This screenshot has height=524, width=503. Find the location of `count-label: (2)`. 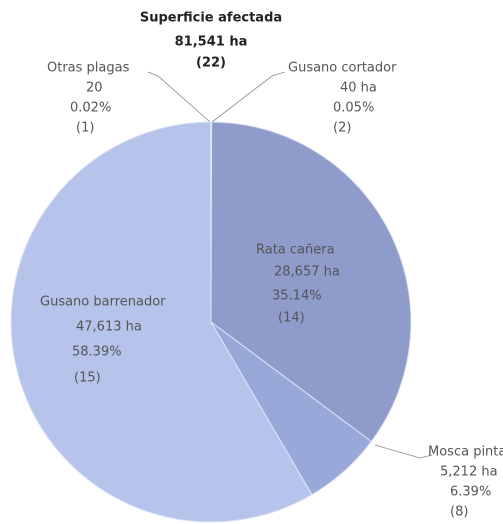

count-label: (2) is located at coordinates (342, 128).